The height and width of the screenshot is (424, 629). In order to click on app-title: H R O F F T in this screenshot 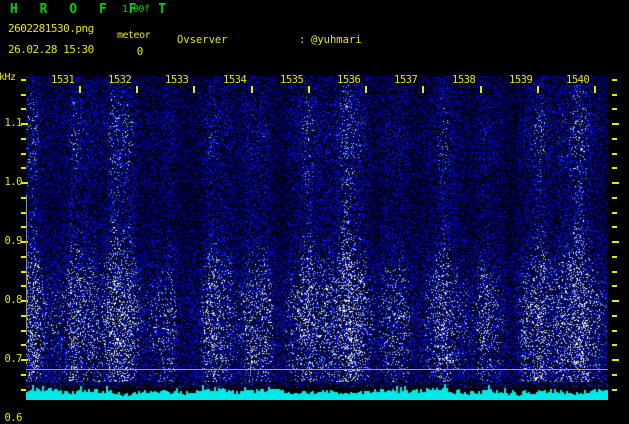, I will do `click(92, 9)`.